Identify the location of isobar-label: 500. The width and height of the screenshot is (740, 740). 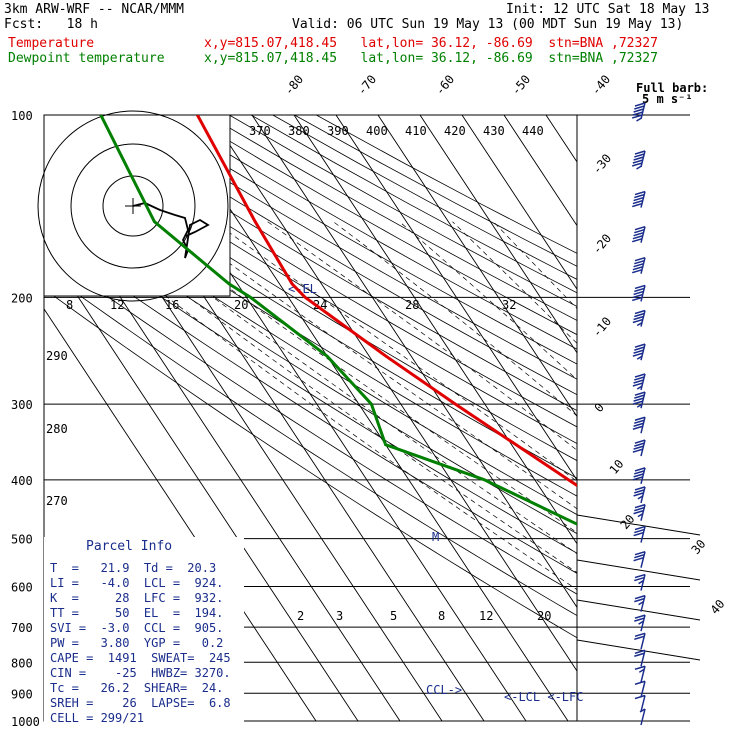
(22, 540).